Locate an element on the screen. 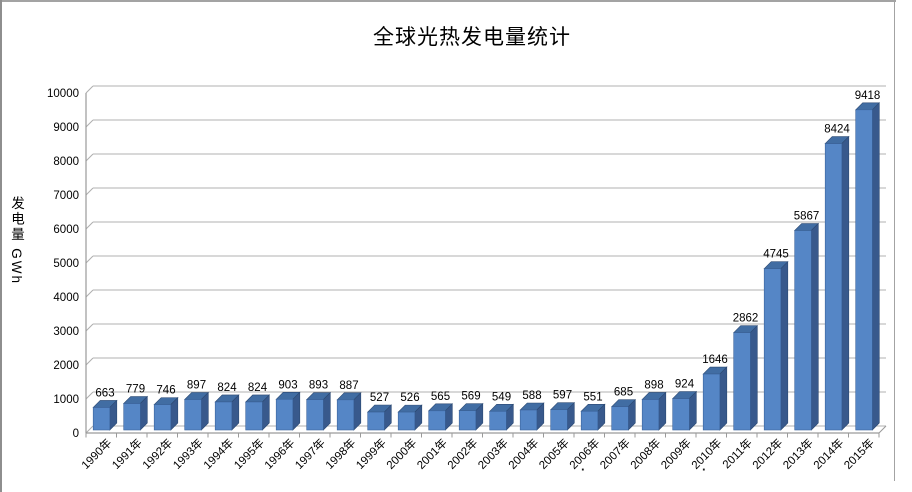 The height and width of the screenshot is (492, 912). bar-1993年 is located at coordinates (196, 411).